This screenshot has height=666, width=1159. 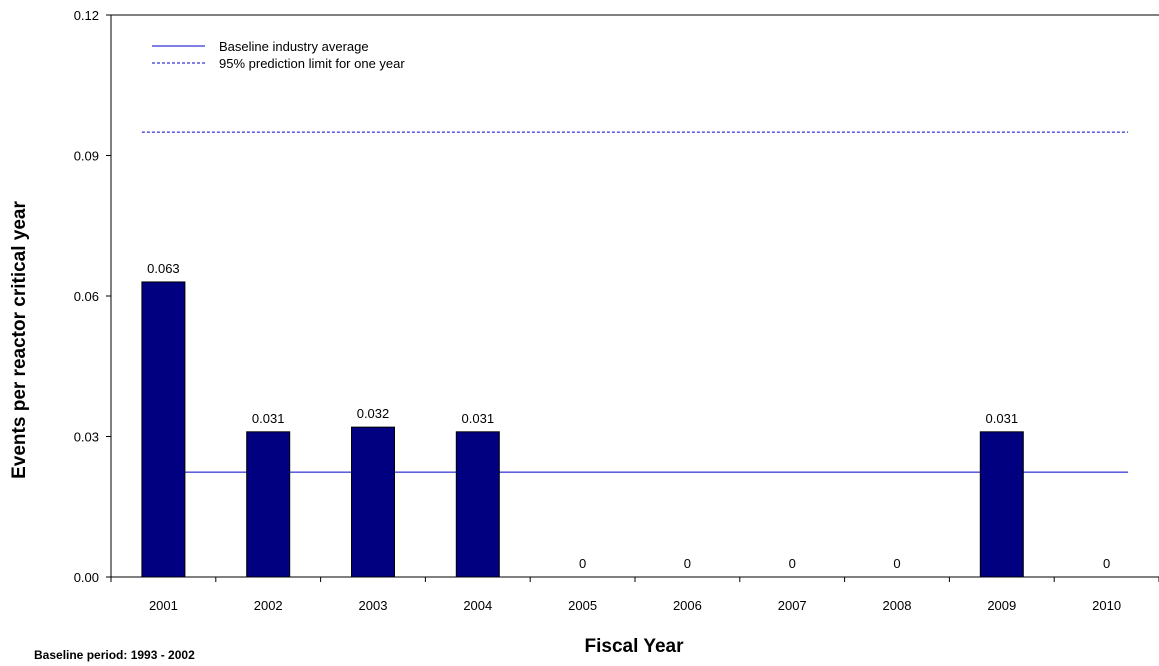 What do you see at coordinates (19, 340) in the screenshot?
I see `y-axis-label: Events per reactor critical year` at bounding box center [19, 340].